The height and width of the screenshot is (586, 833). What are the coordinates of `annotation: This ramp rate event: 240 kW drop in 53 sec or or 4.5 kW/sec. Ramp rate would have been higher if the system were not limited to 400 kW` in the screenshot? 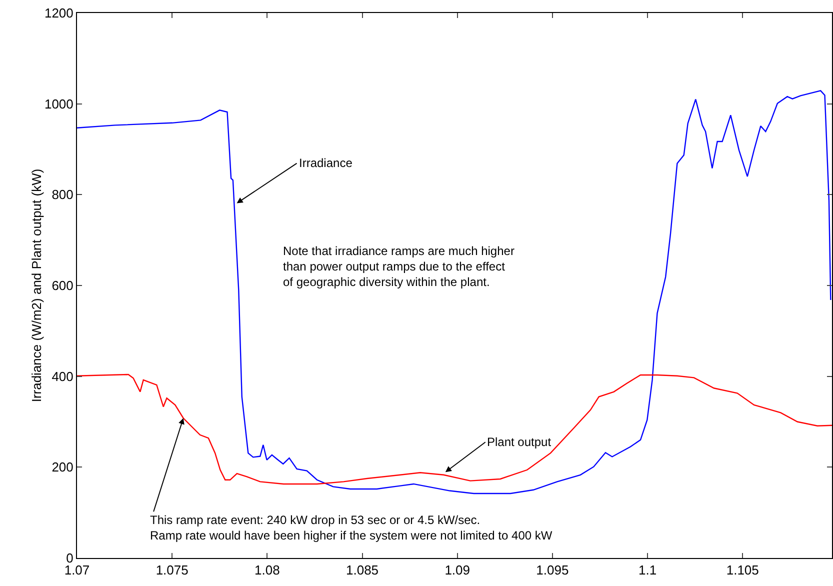 It's located at (351, 528).